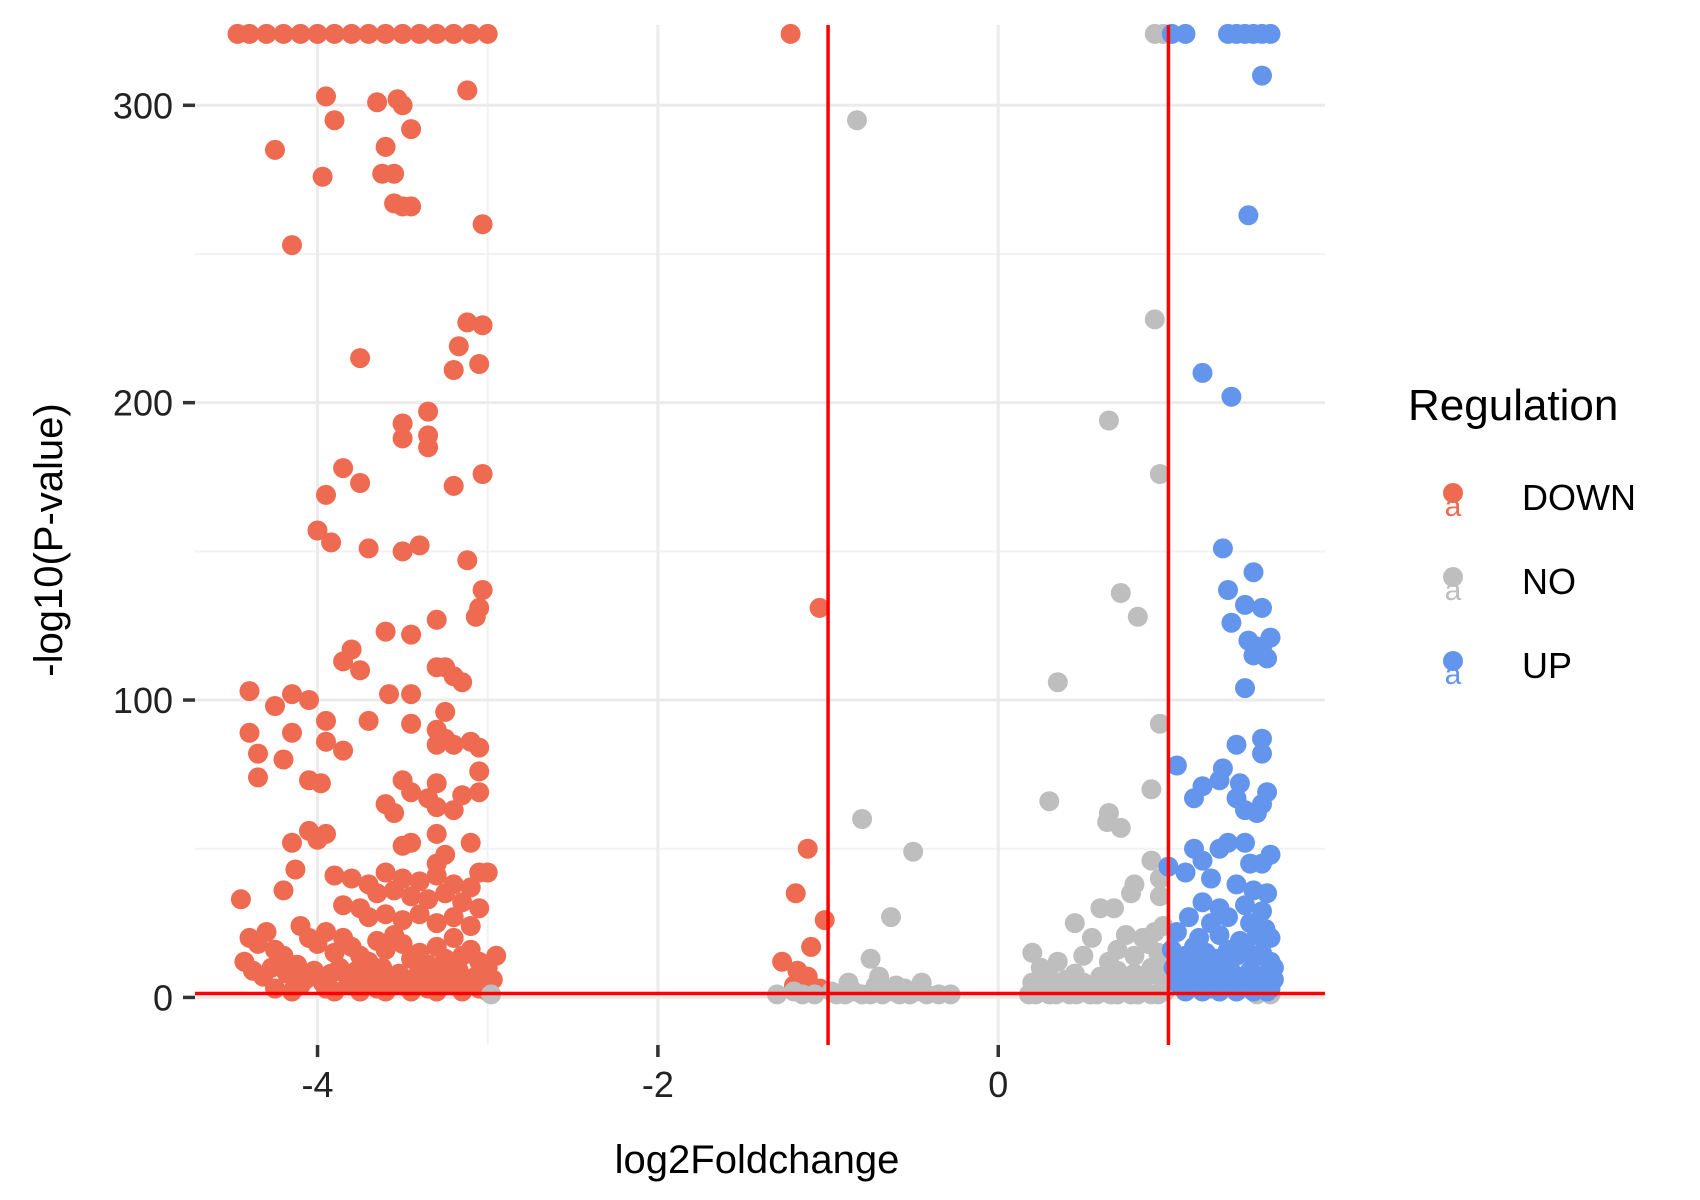  What do you see at coordinates (757, 1160) in the screenshot?
I see `x-axis-title: log2Foldchange` at bounding box center [757, 1160].